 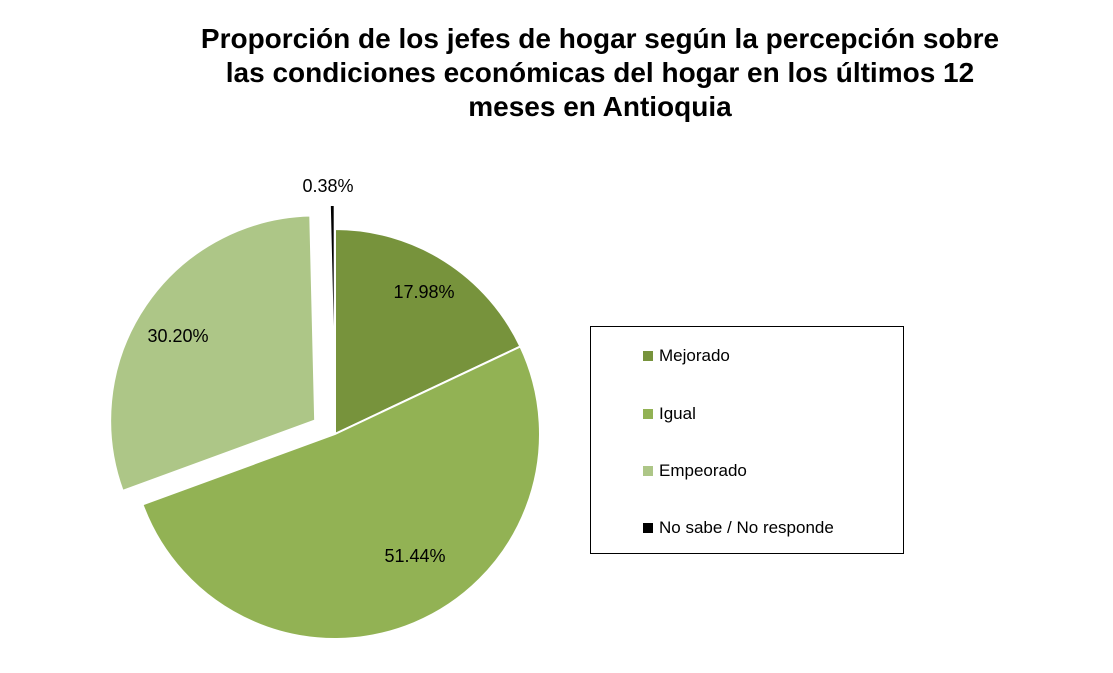 What do you see at coordinates (177, 336) in the screenshot?
I see `data-label-empeorado: 30.20%` at bounding box center [177, 336].